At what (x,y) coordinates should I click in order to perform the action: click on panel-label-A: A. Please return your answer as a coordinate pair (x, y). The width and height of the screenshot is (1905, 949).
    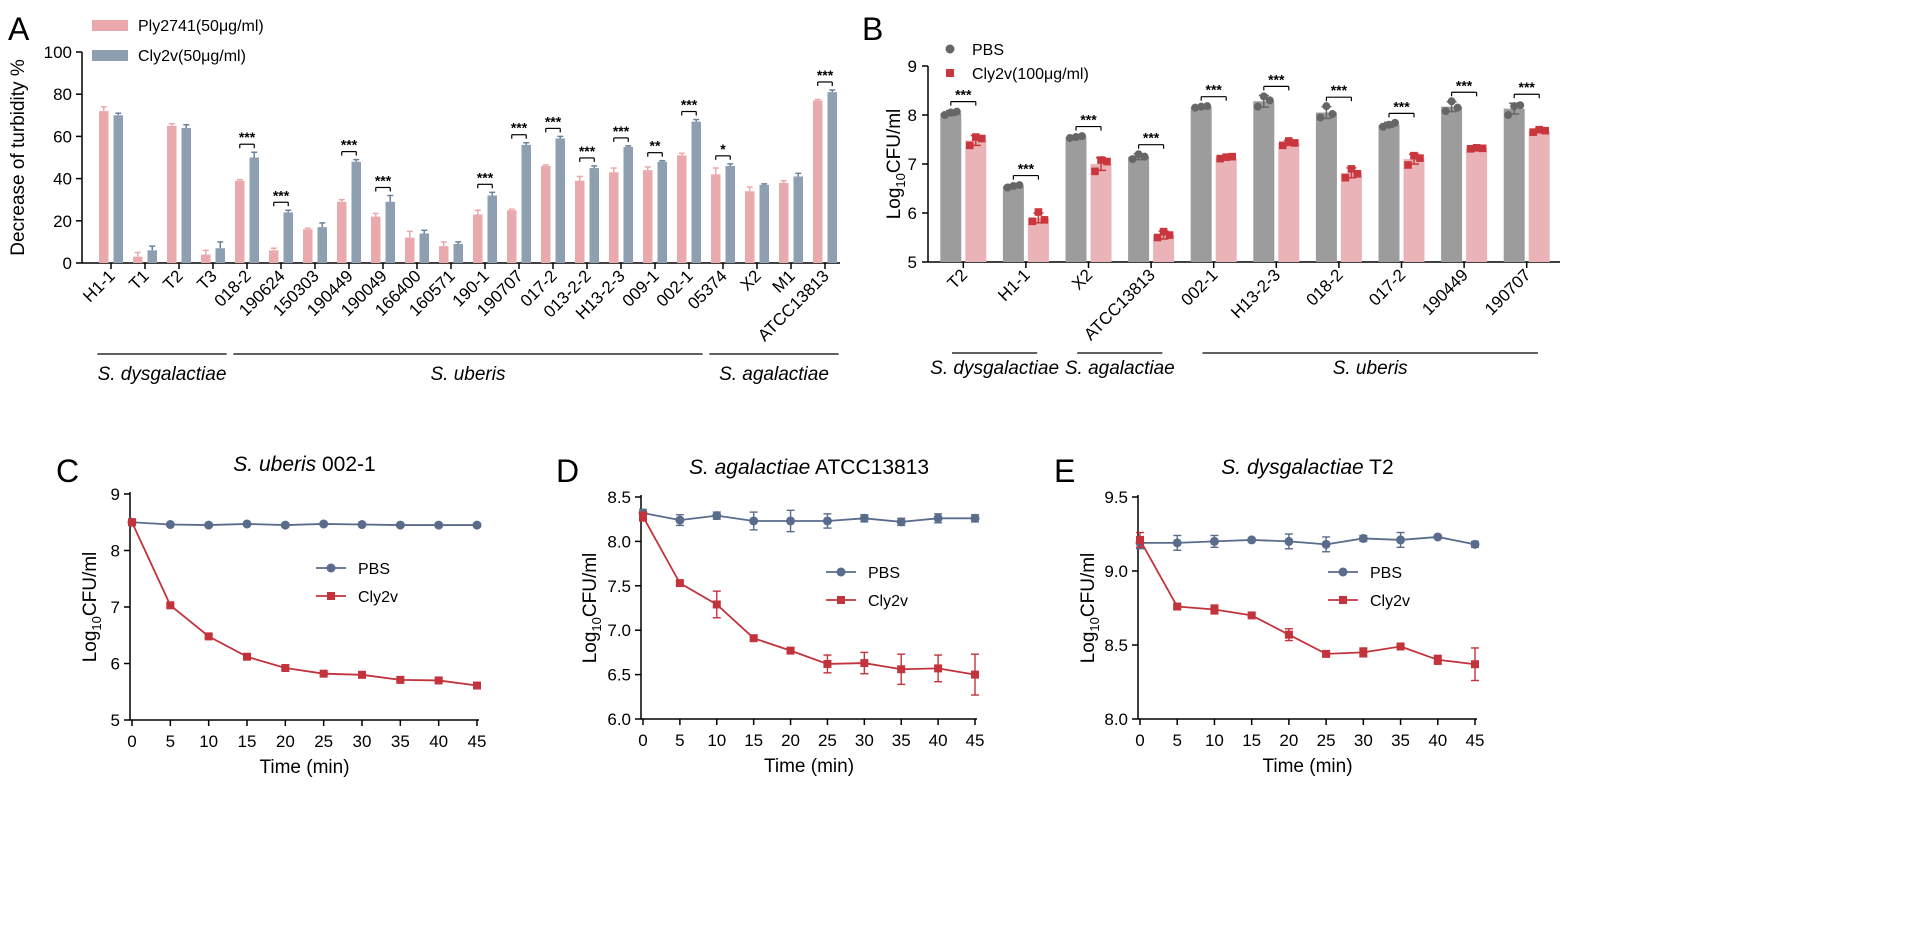
    Looking at the image, I should click on (19, 29).